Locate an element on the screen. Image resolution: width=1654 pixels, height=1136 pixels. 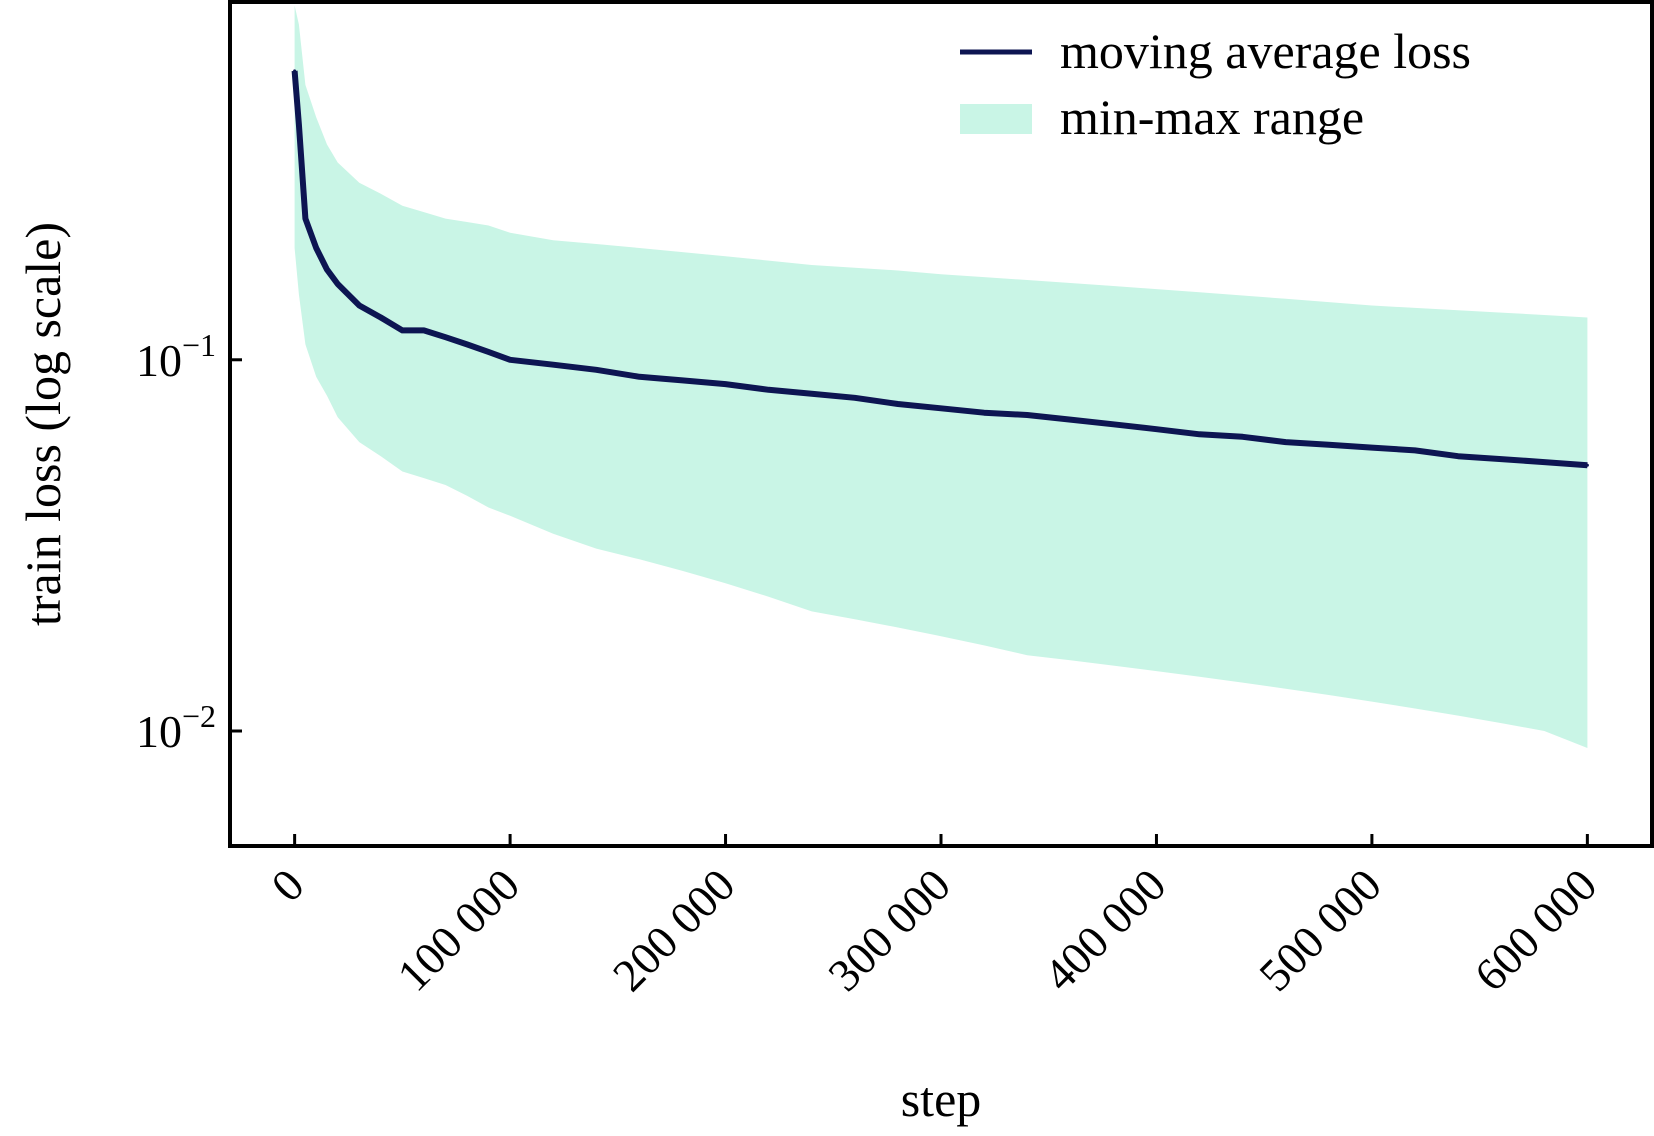
y-axis-ticks: 10⁻¹ 10⁻² is located at coordinates (189, 542).